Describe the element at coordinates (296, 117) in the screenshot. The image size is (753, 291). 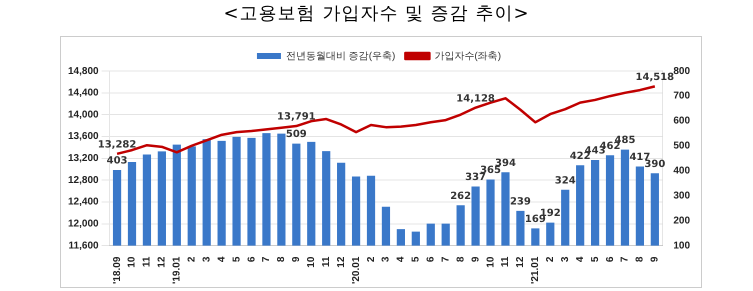
I see `data-label: 13,791` at that location.